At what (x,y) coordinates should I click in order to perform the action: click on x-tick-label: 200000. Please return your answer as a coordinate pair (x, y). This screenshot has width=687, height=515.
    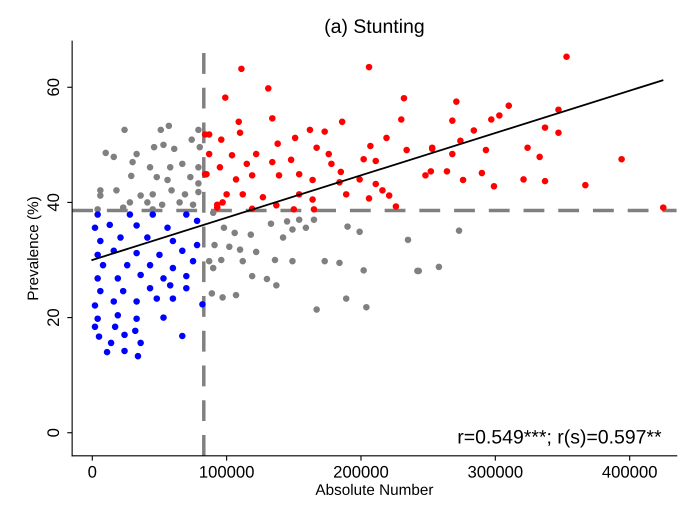
    Looking at the image, I should click on (361, 472).